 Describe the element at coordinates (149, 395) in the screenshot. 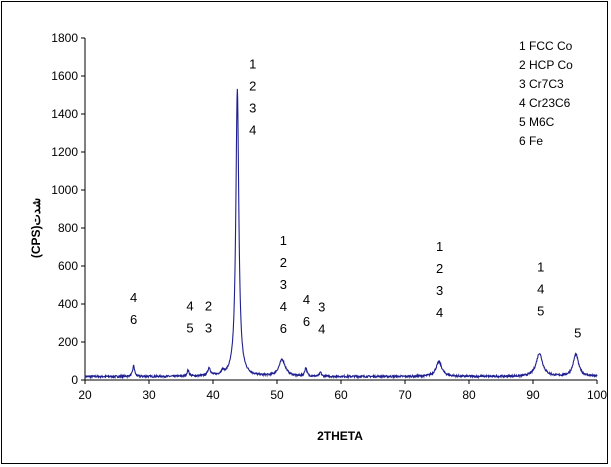

I see `x-tick-label: 30` at that location.